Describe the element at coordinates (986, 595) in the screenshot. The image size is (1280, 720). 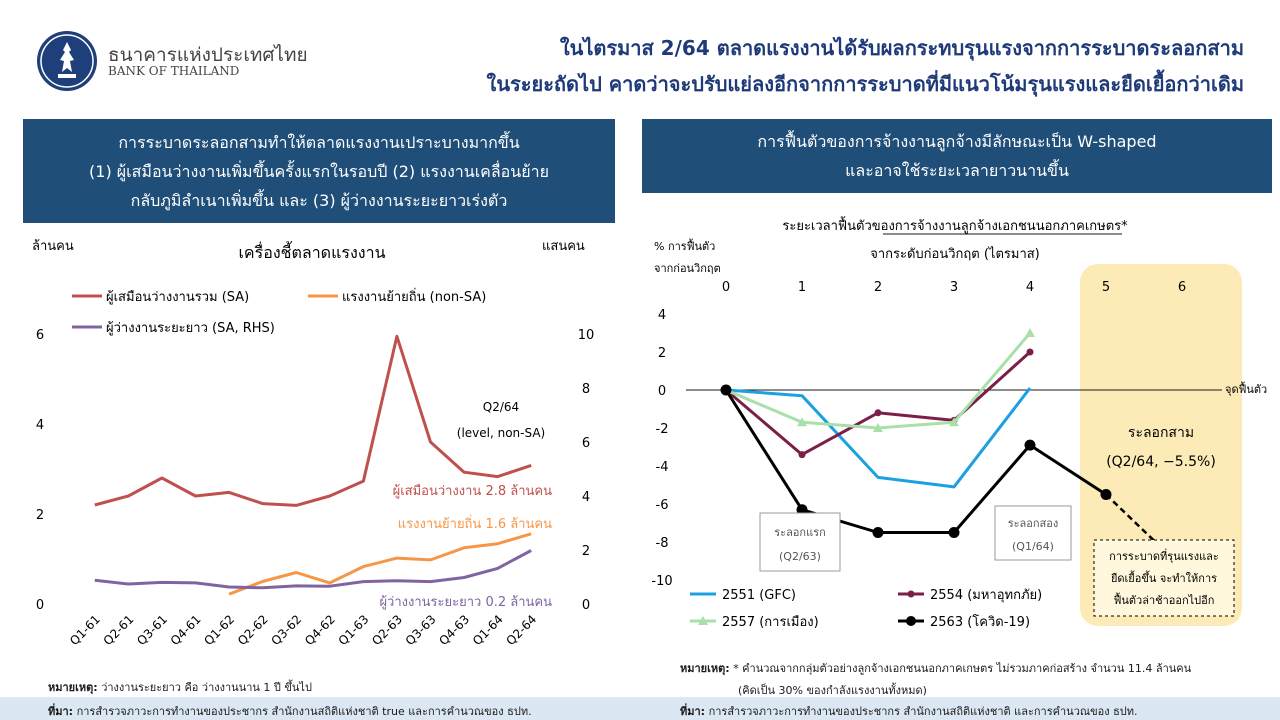
I see `legend-label-flood: 2554 (มหาอุทกภัย)` at that location.